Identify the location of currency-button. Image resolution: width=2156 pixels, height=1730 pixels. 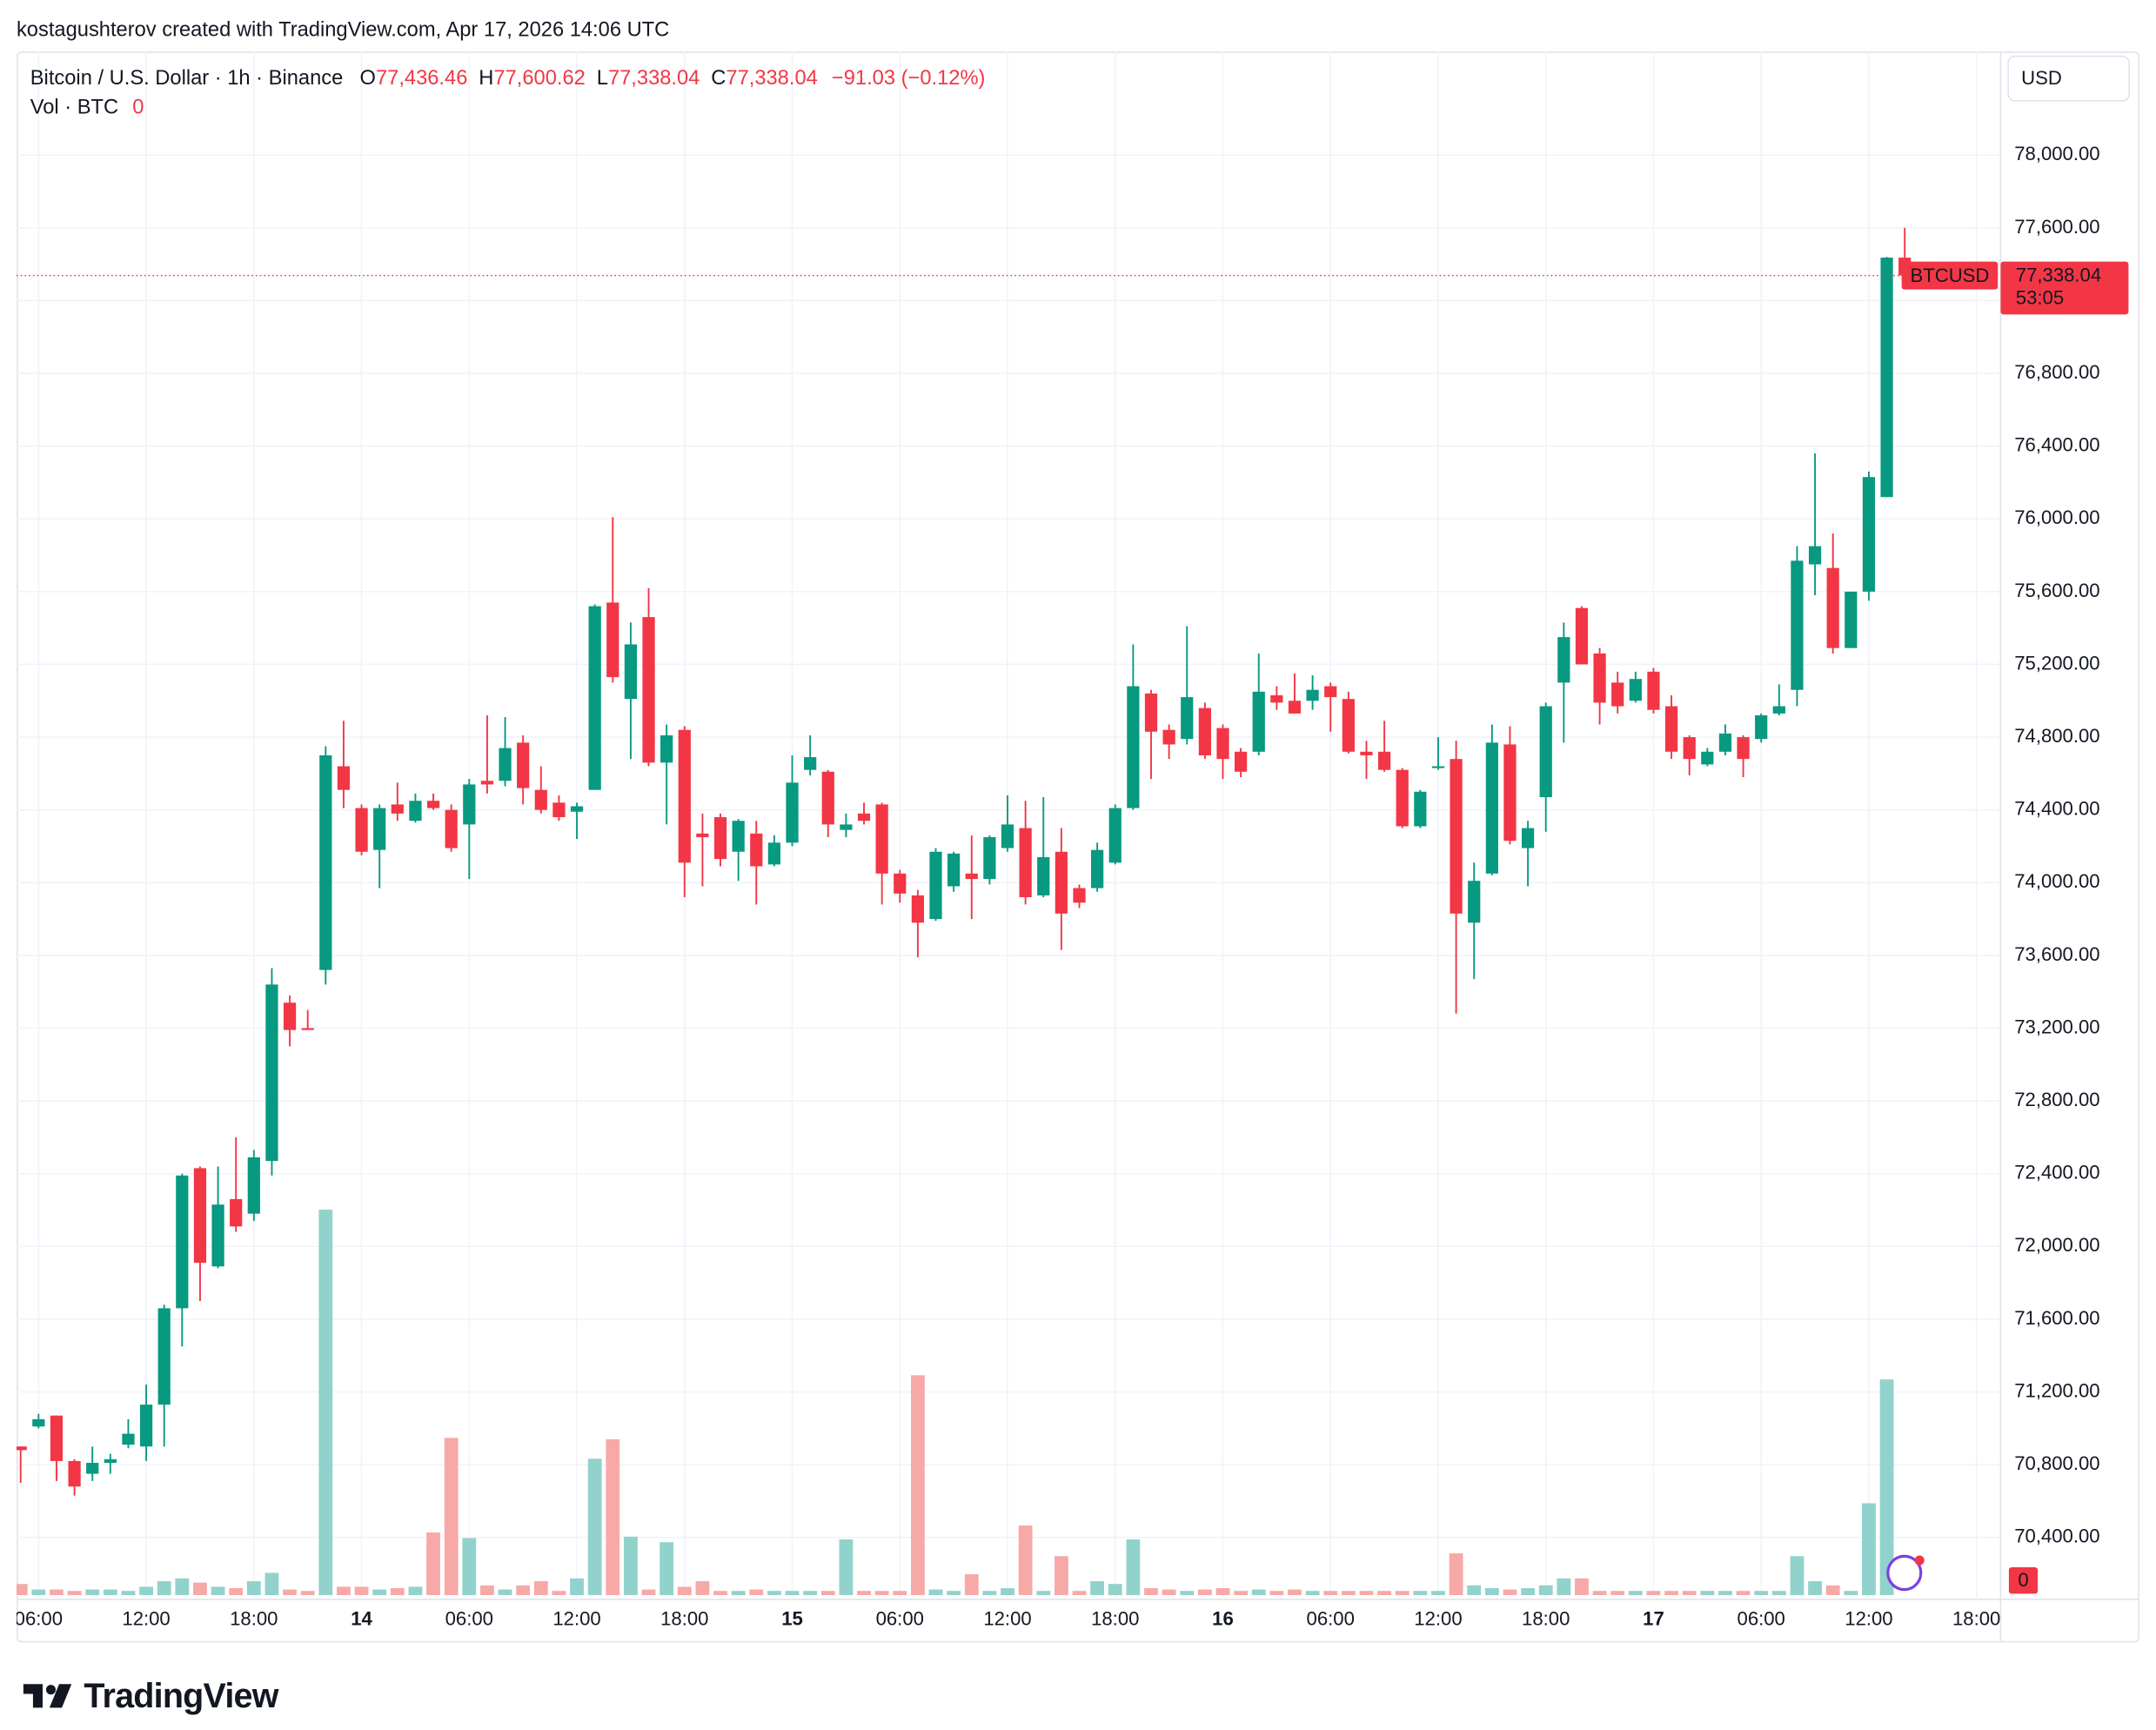
(2068, 78).